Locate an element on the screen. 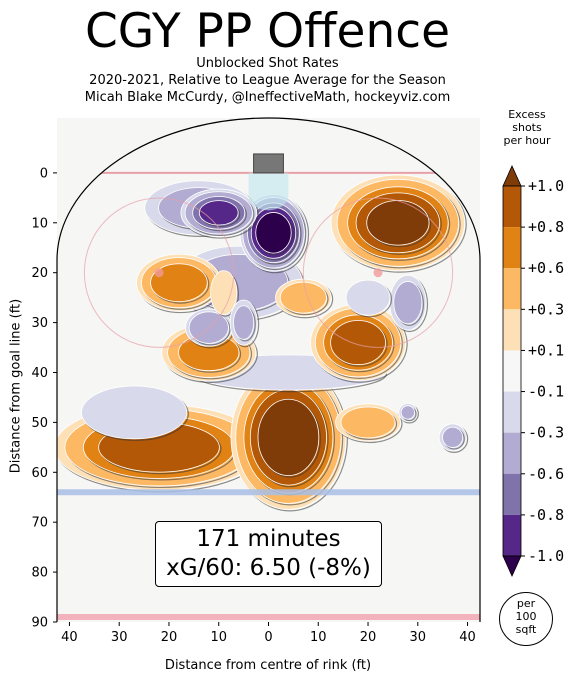 The image size is (581, 675). goal-net is located at coordinates (268, 163).